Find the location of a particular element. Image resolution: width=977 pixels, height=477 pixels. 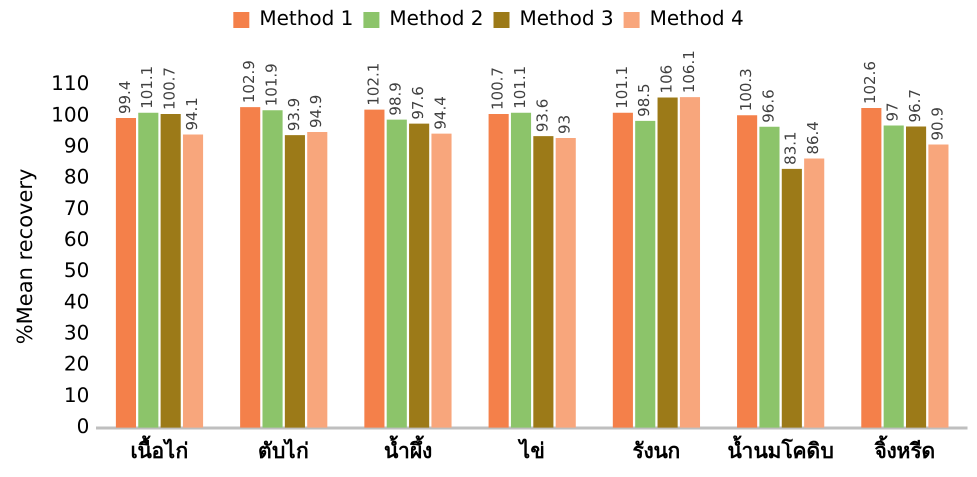

data-label: 93.9 is located at coordinates (293, 115).